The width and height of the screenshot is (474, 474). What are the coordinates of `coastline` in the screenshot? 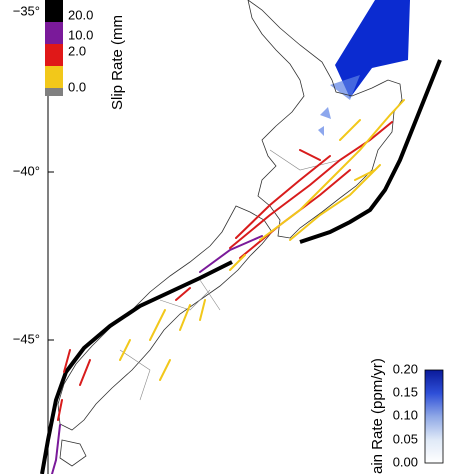 It's located at (73, 453).